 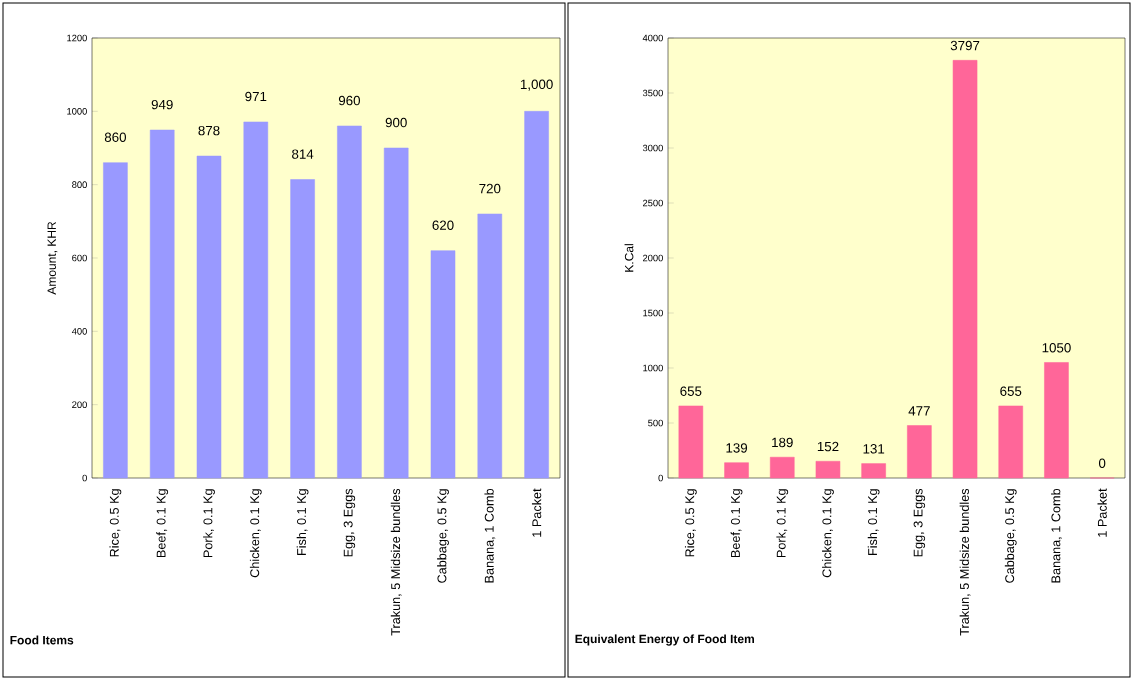 What do you see at coordinates (1102, 463) in the screenshot?
I see `data-label: 0` at bounding box center [1102, 463].